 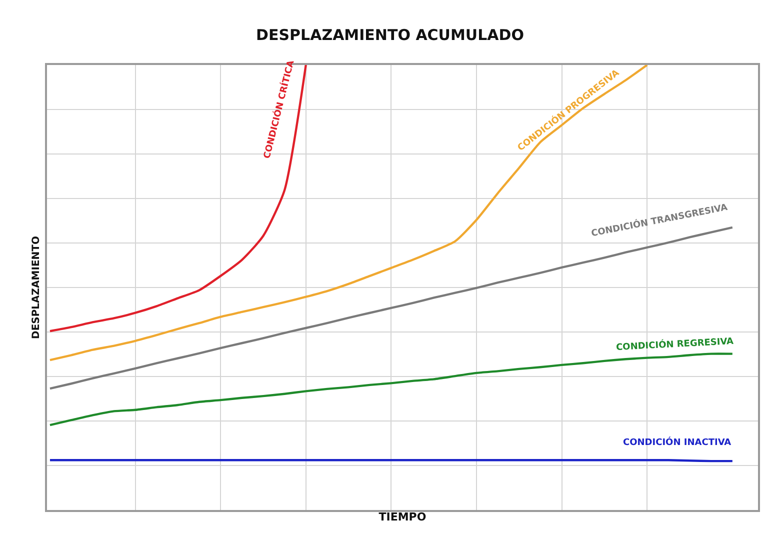 What do you see at coordinates (675, 344) in the screenshot?
I see `series-label: CONDICIÓN REGRESIVA` at bounding box center [675, 344].